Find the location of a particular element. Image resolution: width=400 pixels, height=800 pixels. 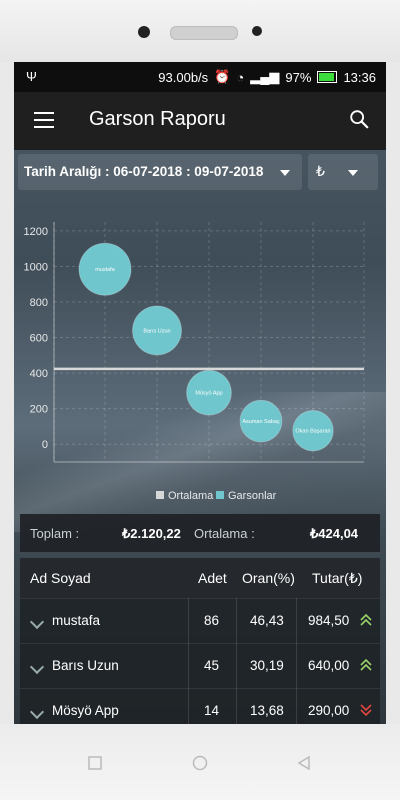

cell-ratio: 46,43 is located at coordinates (267, 620).